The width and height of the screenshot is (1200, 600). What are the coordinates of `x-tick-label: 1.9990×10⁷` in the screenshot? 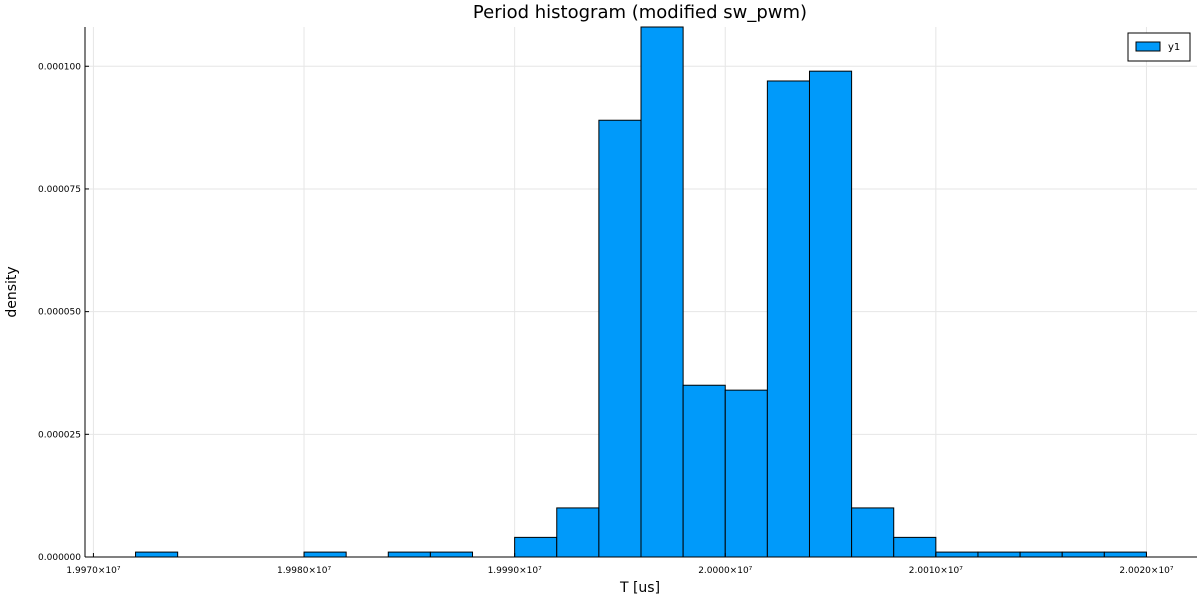 It's located at (515, 571).